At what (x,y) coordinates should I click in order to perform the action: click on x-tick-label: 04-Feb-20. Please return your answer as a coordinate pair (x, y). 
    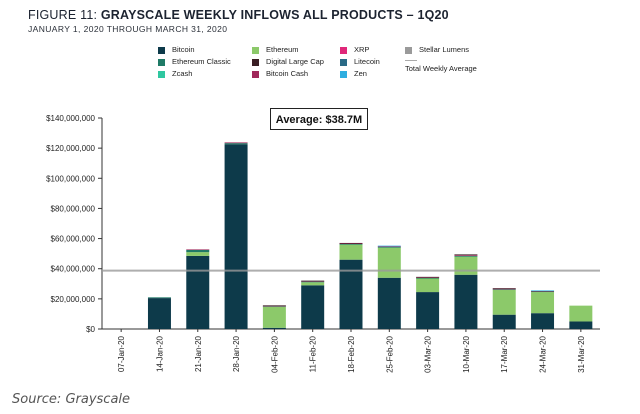
    Looking at the image, I should click on (274, 353).